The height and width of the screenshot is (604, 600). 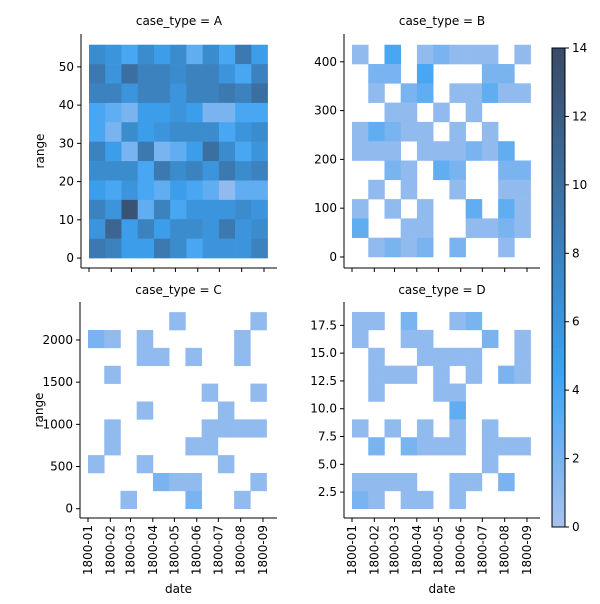 I want to click on colorbar: 0 2 4 6 8 10 12 14, so click(x=569, y=287).